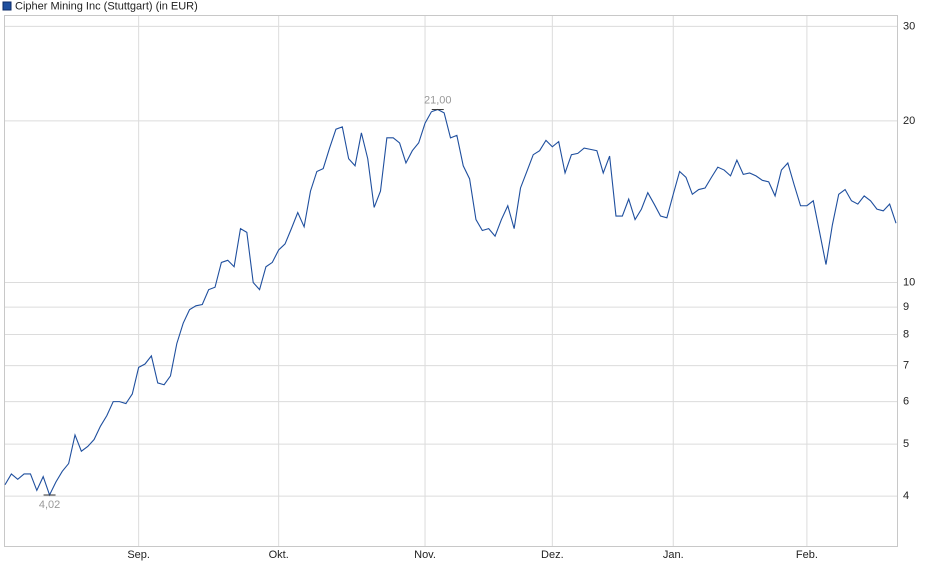 The width and height of the screenshot is (940, 579). I want to click on legend-swatch, so click(7, 6).